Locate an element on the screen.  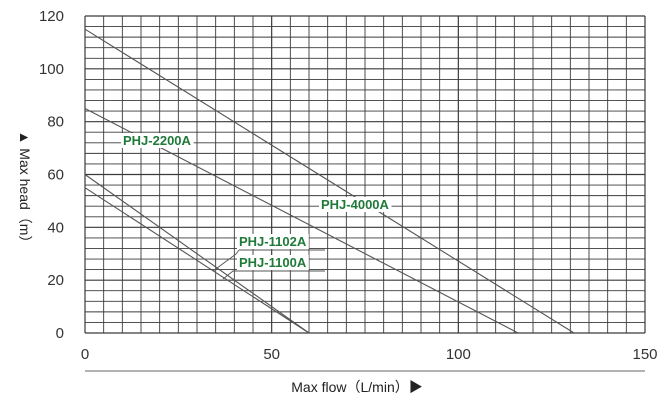
y-tick-label: 0 is located at coordinates (60, 333).